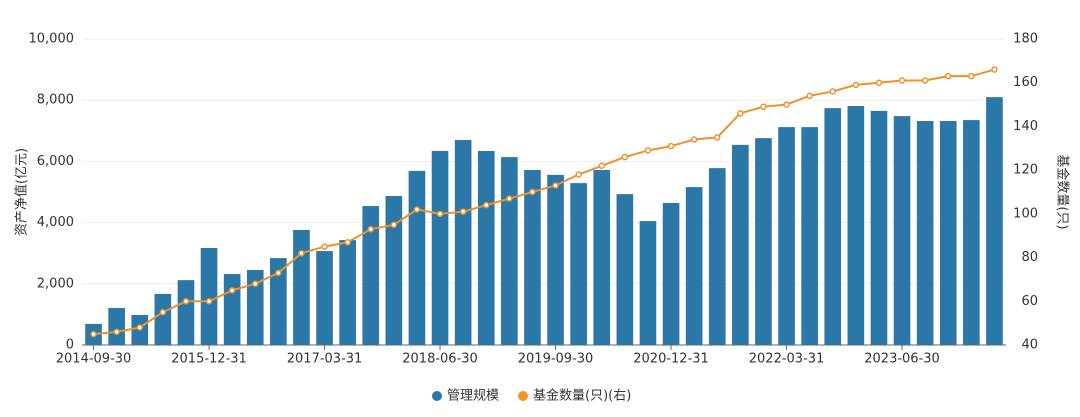 This screenshot has height=417, width=1080. I want to click on x-tick-label: 2023-06-30, so click(902, 359).